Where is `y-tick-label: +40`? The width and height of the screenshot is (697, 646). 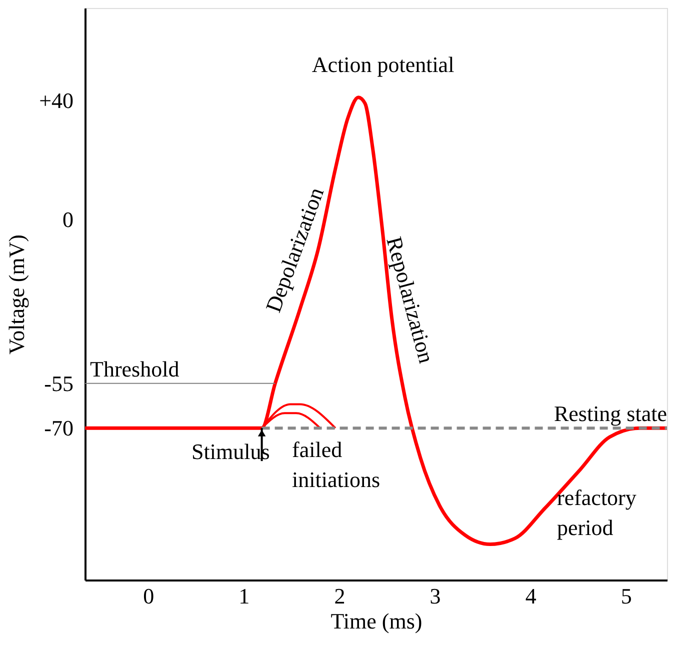 y-tick-label: +40 is located at coordinates (56, 100).